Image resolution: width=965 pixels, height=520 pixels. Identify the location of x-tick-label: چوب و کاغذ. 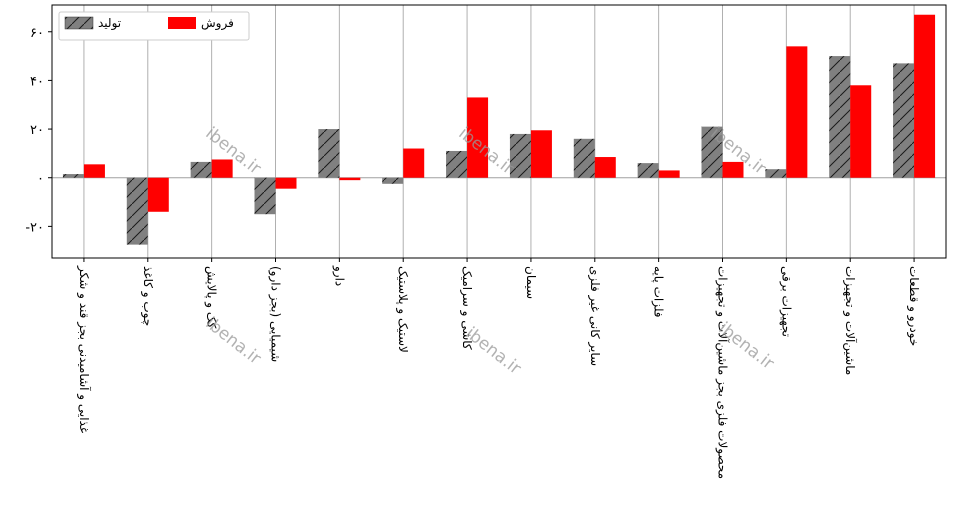
(147, 296).